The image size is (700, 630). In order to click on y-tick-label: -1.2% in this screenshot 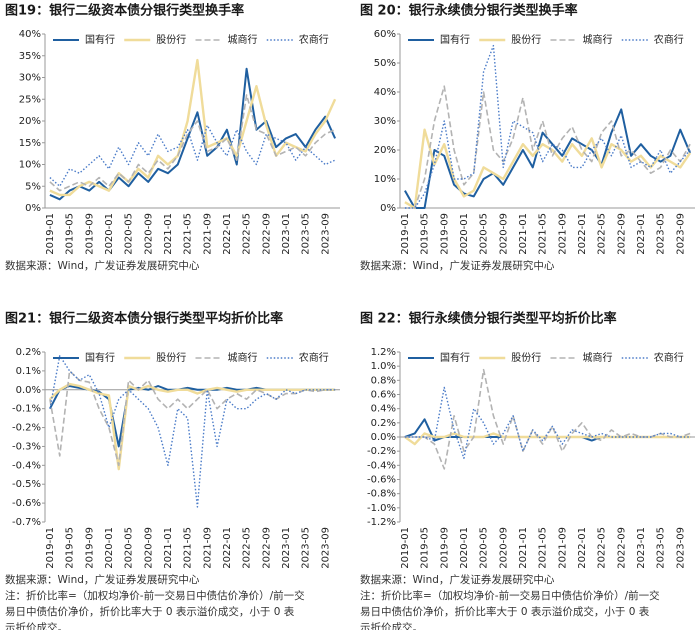, I will do `click(381, 522)`.